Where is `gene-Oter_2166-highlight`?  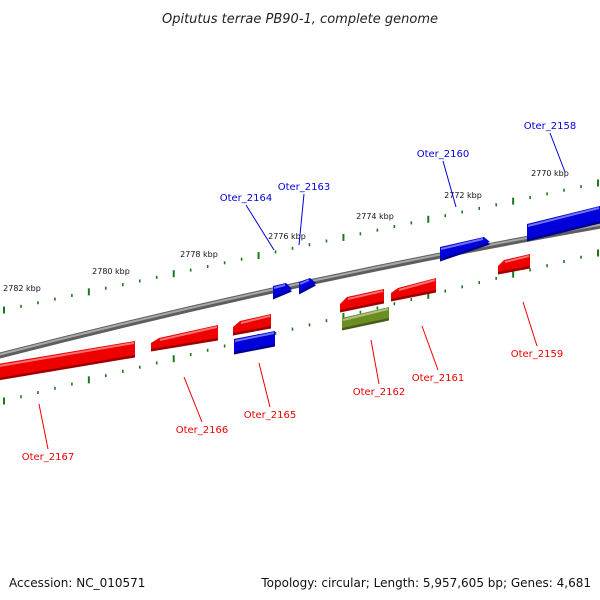
gene-Oter_2166-highlight is located at coordinates (188, 333).